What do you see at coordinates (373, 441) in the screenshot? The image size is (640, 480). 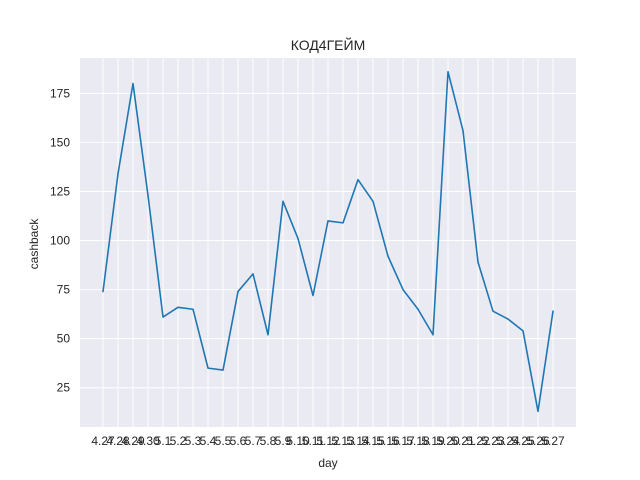 I see `x-tick-label: 5.15` at bounding box center [373, 441].